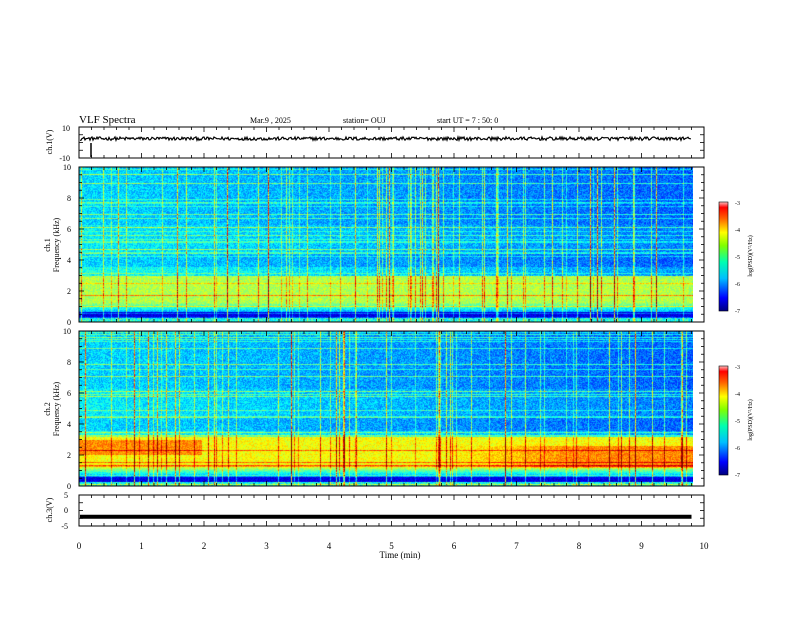  What do you see at coordinates (705, 546) in the screenshot?
I see `xtick-10: 10` at bounding box center [705, 546].